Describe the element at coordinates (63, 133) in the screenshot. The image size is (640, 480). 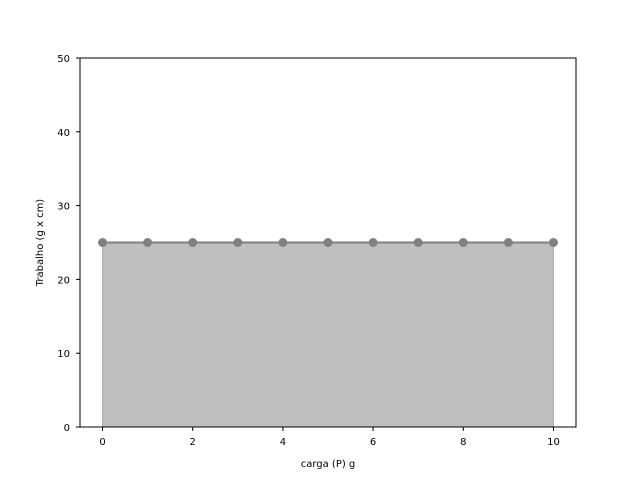
I see `y-tick-label: 40` at that location.